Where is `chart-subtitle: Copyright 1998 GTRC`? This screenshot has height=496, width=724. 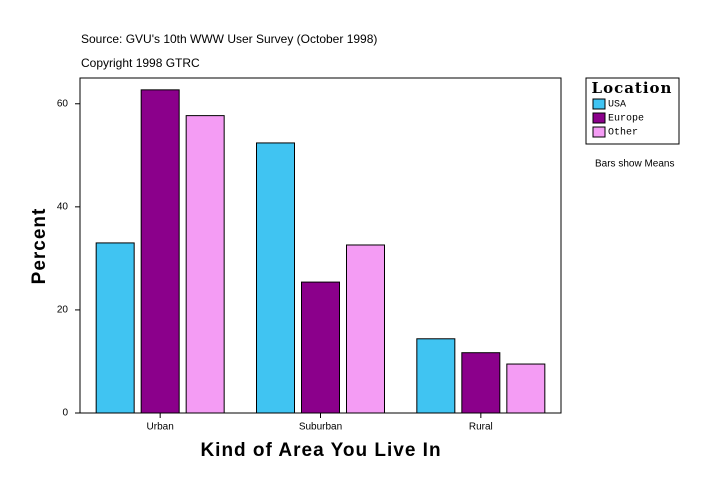
chart-subtitle: Copyright 1998 GTRC is located at coordinates (140, 63).